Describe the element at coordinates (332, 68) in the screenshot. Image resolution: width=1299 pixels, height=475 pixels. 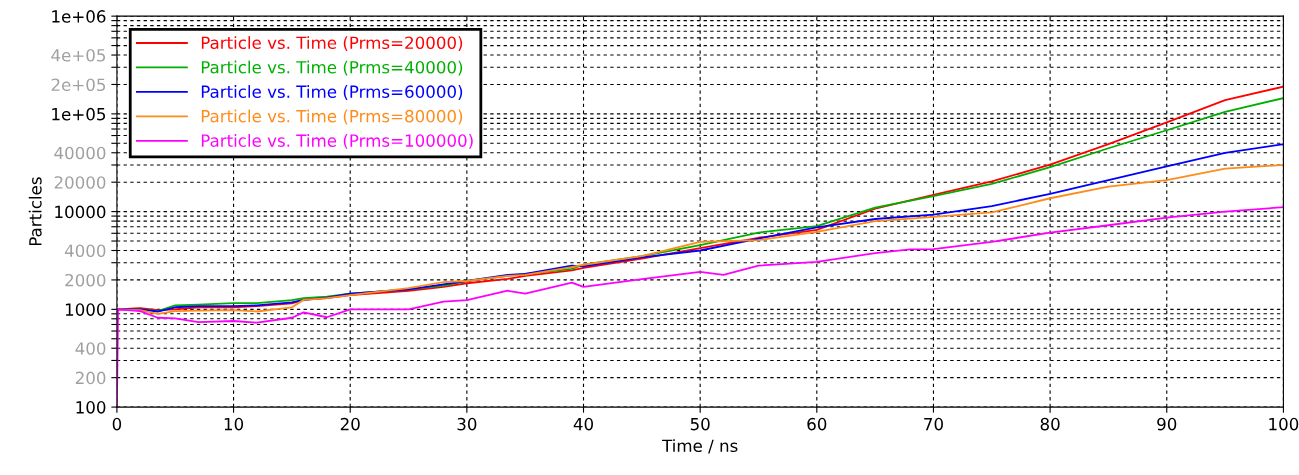
I see `legend-label: Particle vs. Time (Prms=40000)` at that location.